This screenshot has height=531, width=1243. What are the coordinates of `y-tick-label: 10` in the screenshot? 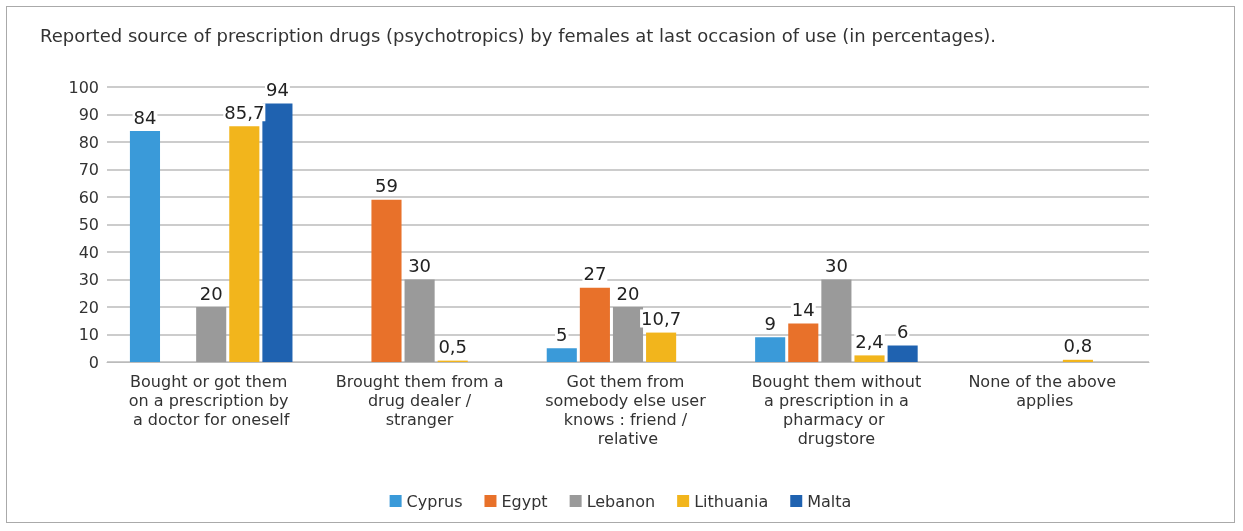 It's located at (88, 334).